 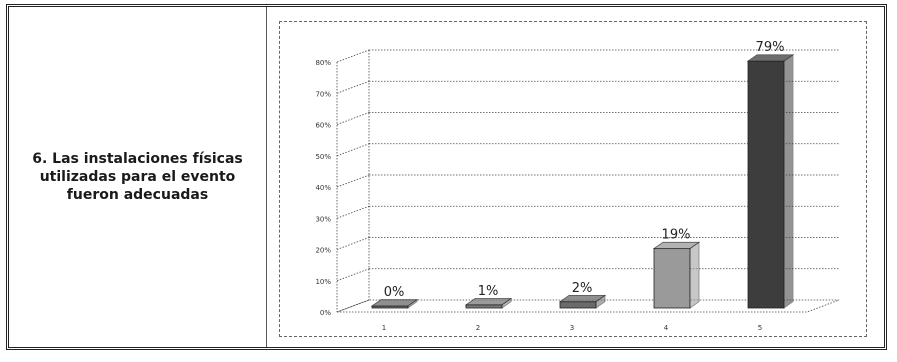 I want to click on y-tick-label: 60%, so click(x=323, y=126).